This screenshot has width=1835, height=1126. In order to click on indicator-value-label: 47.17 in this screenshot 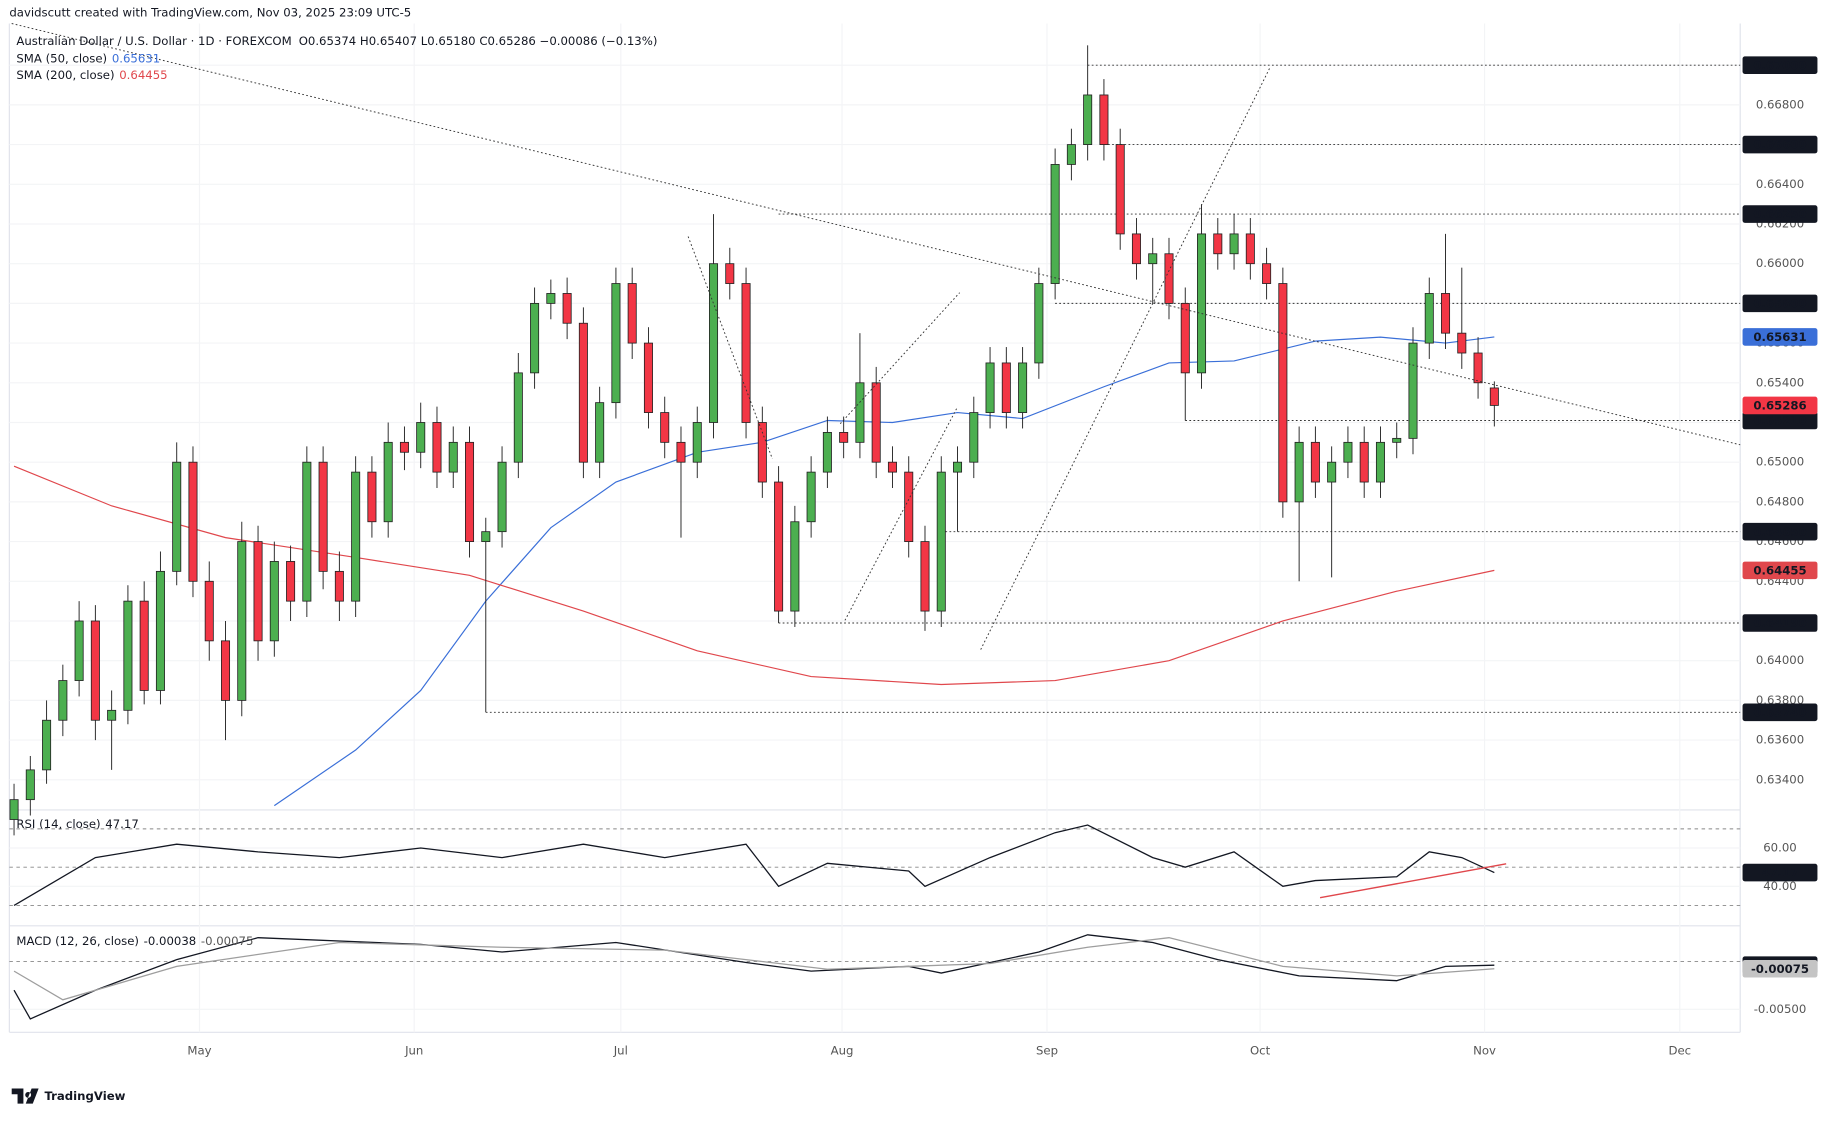, I will do `click(1780, 873)`.